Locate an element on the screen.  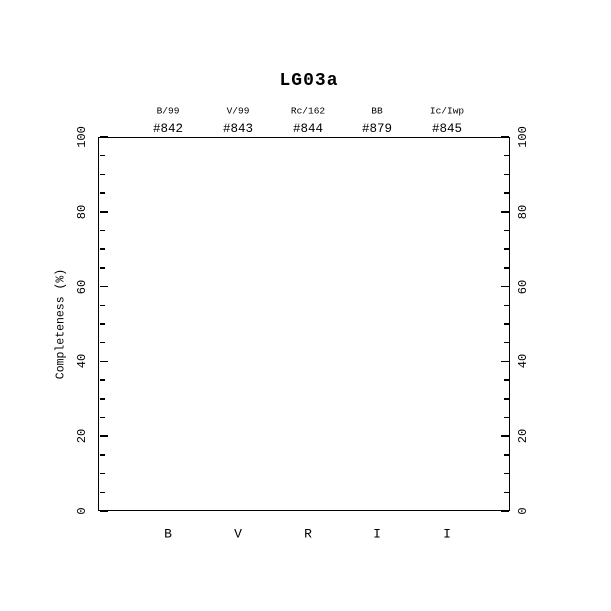
column-filter-label: Ic/Iwp is located at coordinates (447, 111).